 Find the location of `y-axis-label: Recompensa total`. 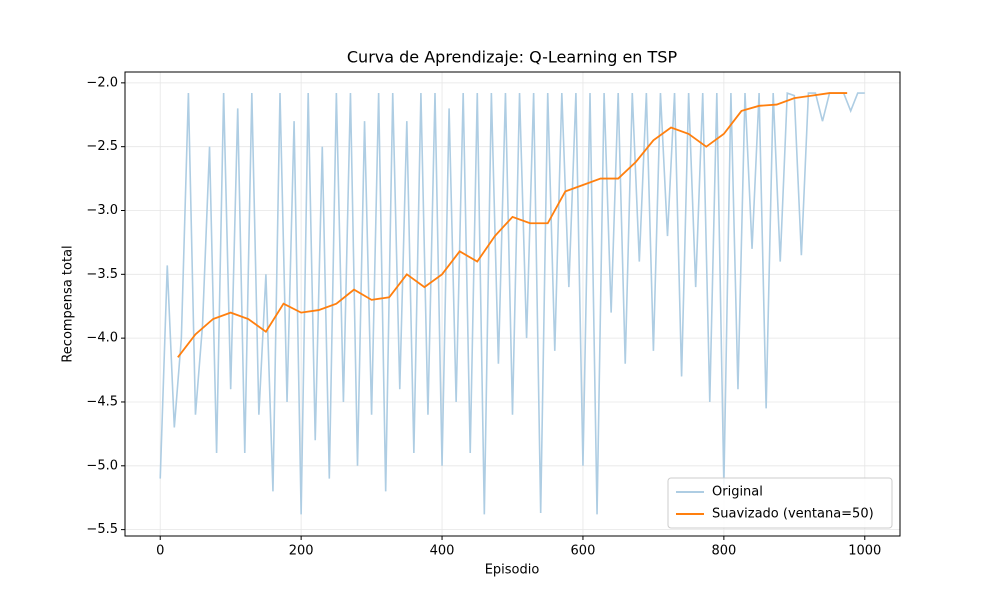

y-axis-label: Recompensa total is located at coordinates (68, 303).